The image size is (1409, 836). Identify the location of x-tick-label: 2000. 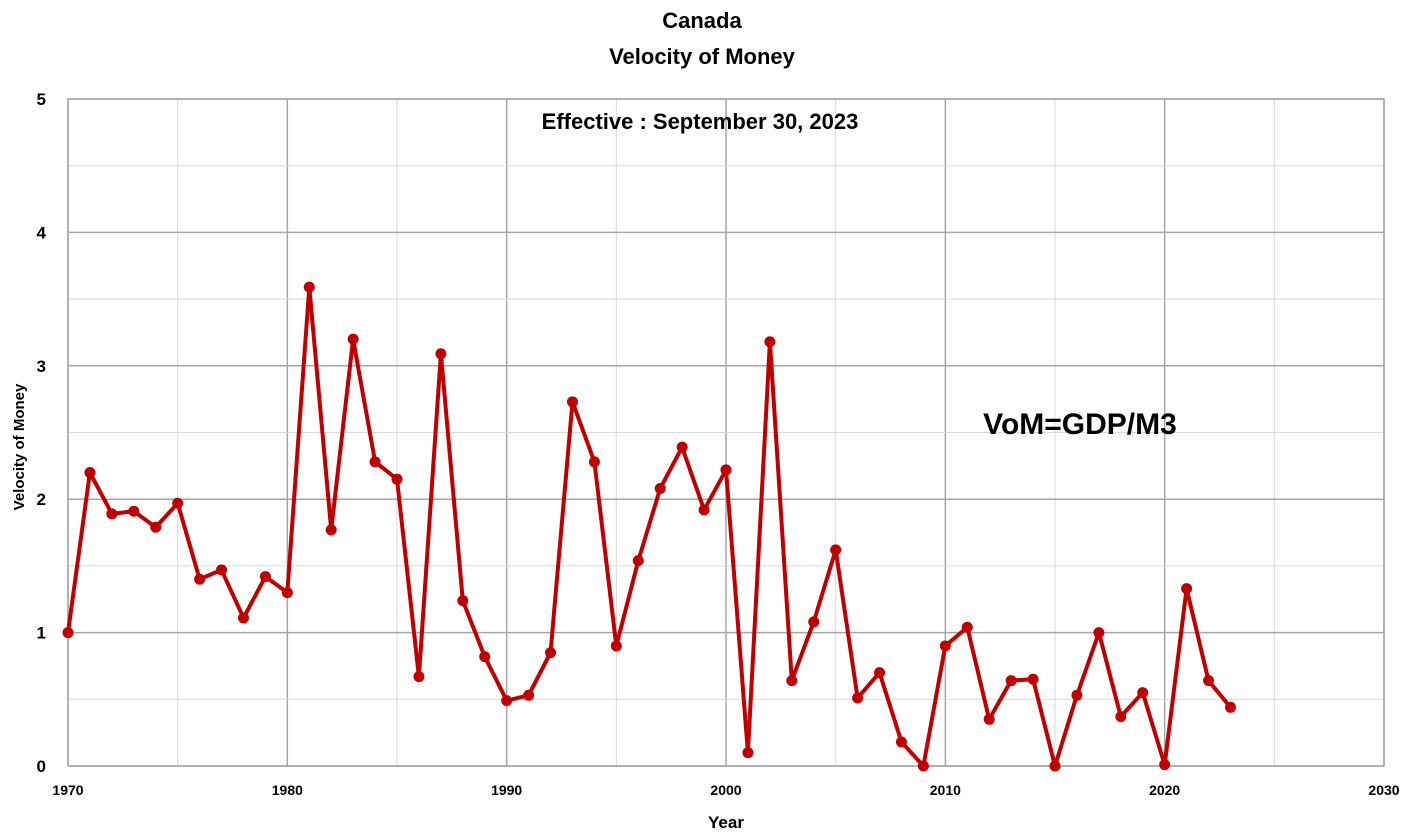
(725, 790).